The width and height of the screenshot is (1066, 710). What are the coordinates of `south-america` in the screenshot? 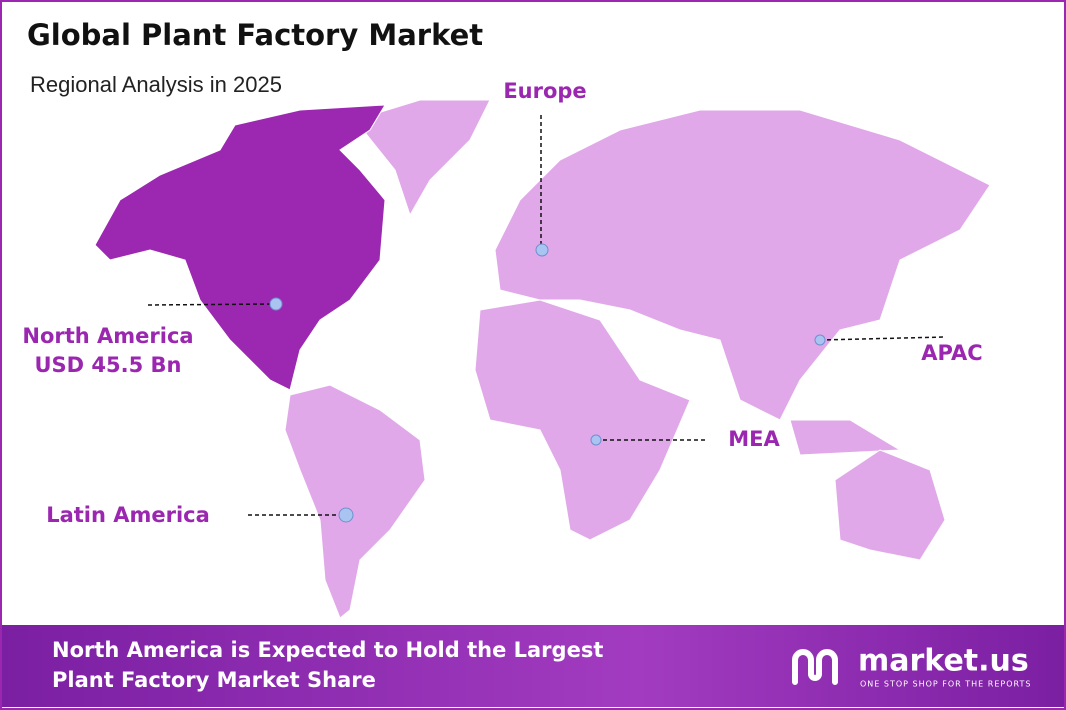 It's located at (355, 501).